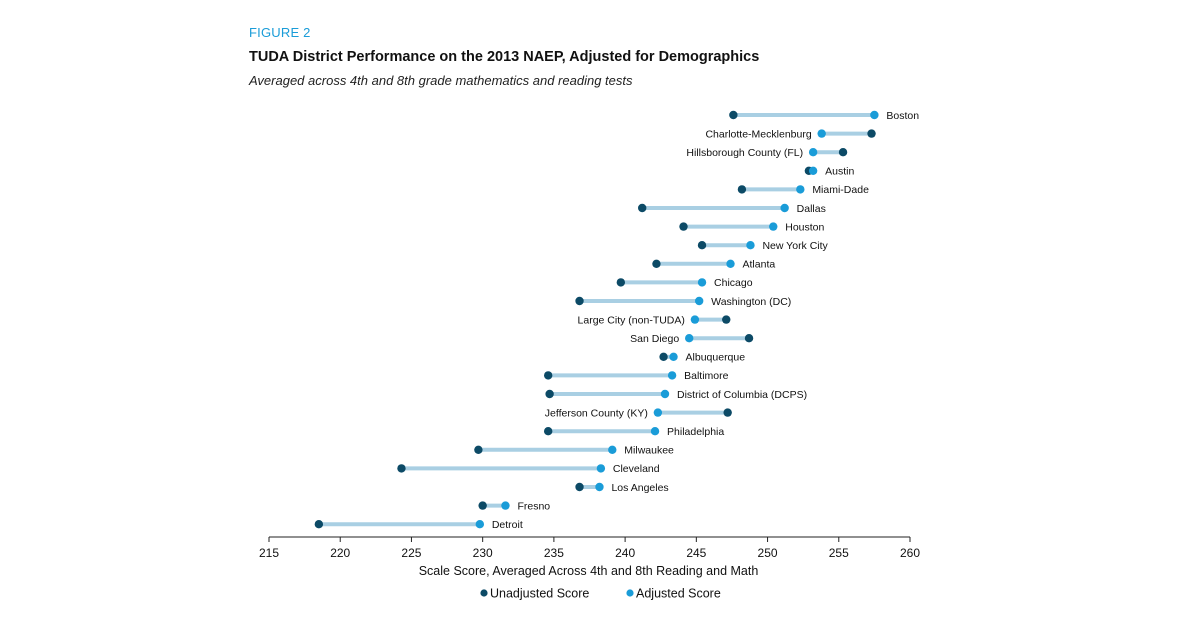 The width and height of the screenshot is (1200, 628). Describe the element at coordinates (649, 451) in the screenshot. I see `district-label: Milwaukee` at that location.